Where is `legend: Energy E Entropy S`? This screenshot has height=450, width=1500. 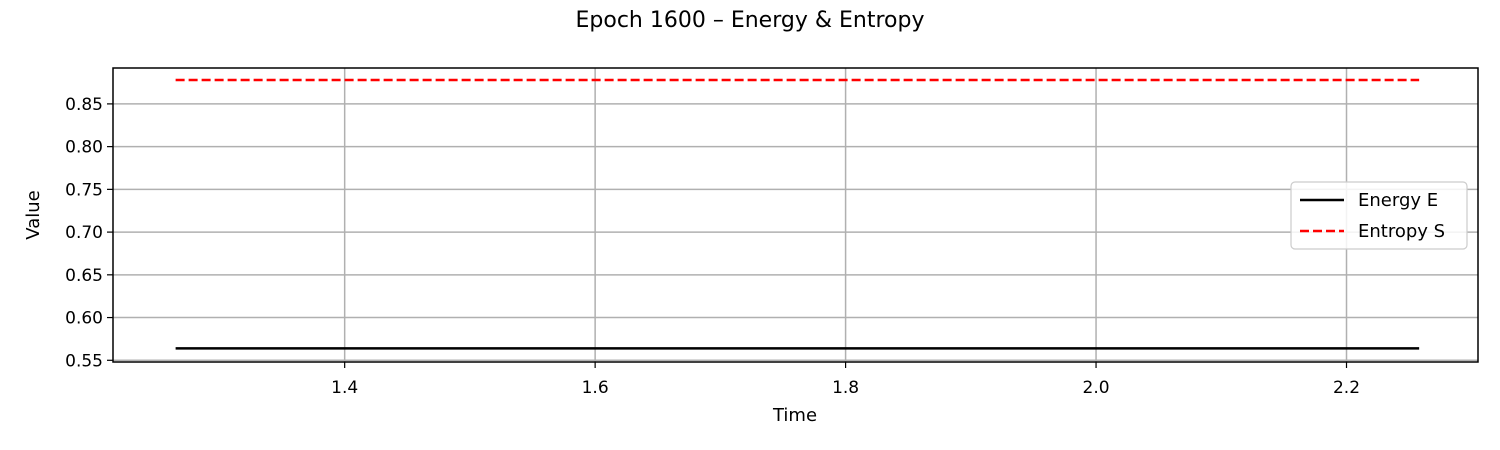 legend: Energy E Entropy S is located at coordinates (1379, 215).